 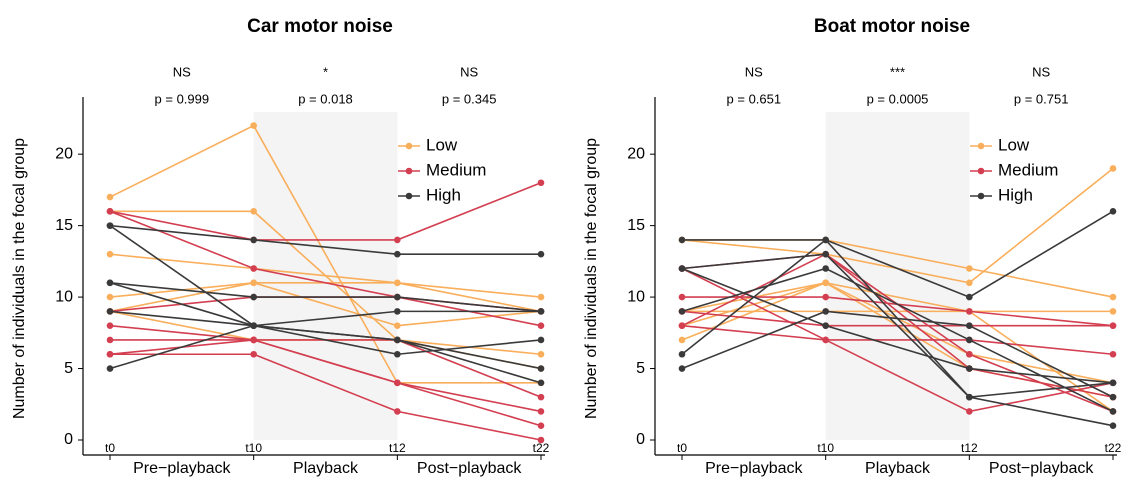 What do you see at coordinates (64, 225) in the screenshot?
I see `y-tick-label: 15` at bounding box center [64, 225].